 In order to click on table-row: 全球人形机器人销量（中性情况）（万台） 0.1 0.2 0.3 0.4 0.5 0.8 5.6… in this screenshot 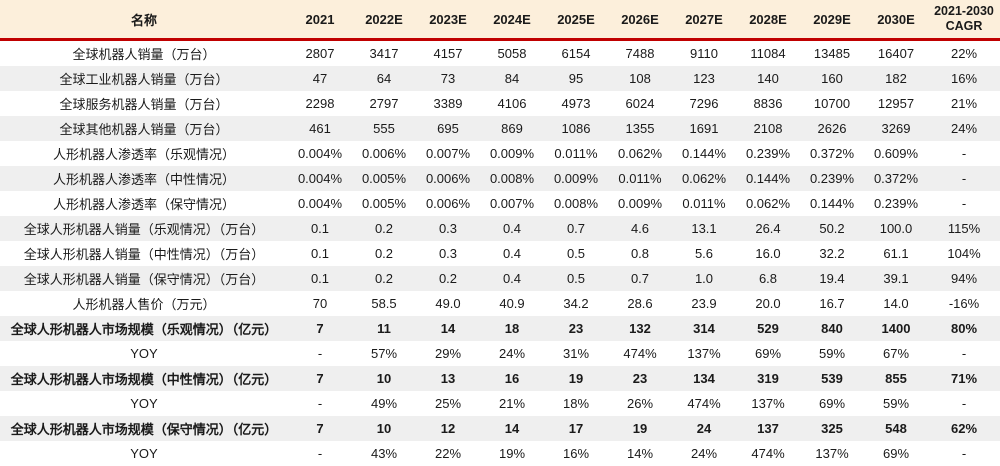, I will do `click(500, 253)`.